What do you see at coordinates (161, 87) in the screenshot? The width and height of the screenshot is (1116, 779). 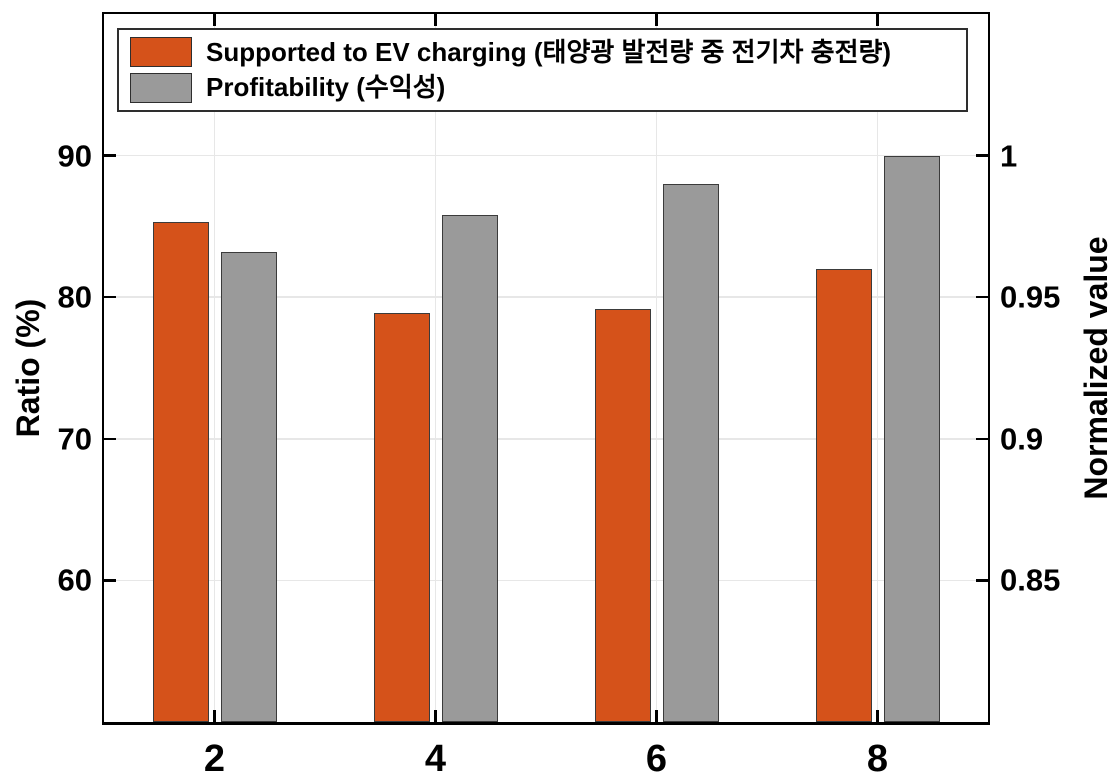 I see `legend-swatch-profitability` at bounding box center [161, 87].